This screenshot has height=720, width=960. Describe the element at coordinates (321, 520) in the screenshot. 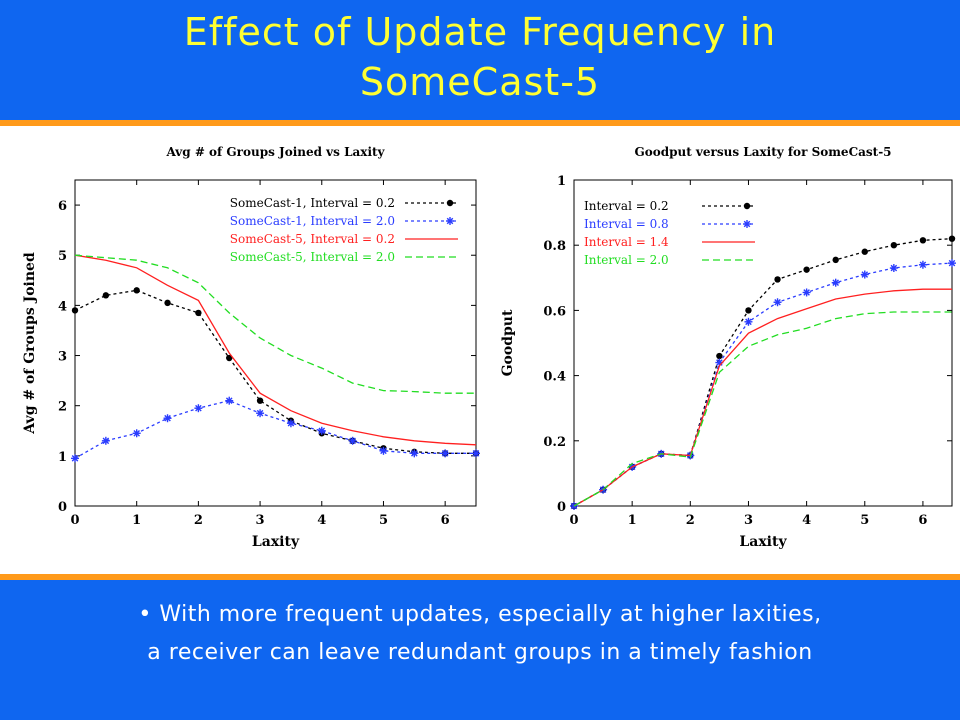

I see `left-xtick-label: 4` at that location.